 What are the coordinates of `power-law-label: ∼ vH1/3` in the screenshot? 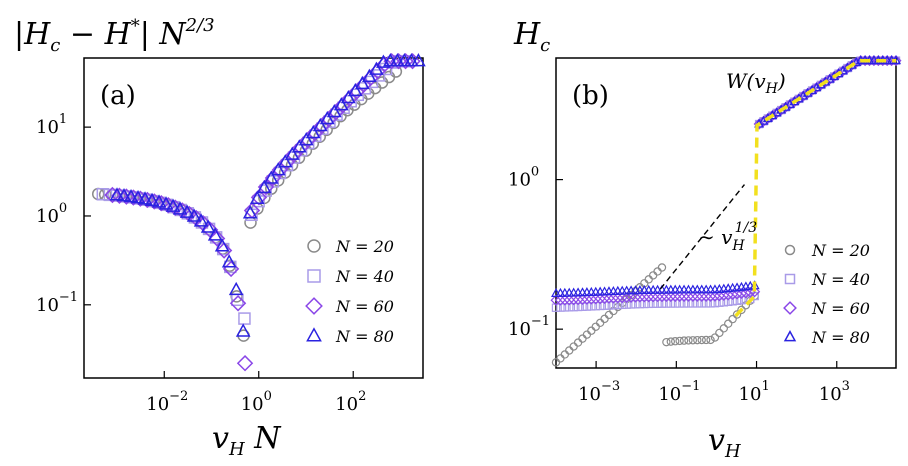 It's located at (727, 237).